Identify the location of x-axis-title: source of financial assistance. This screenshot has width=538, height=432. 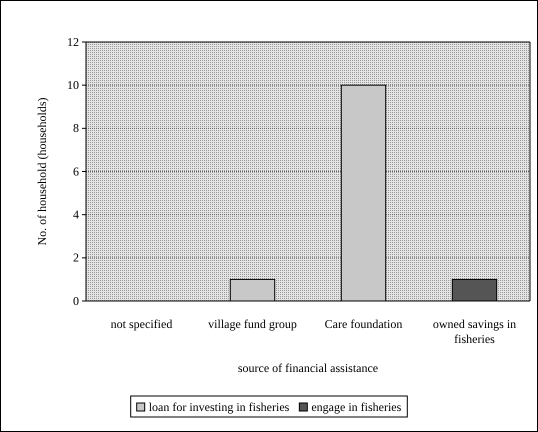
(308, 368).